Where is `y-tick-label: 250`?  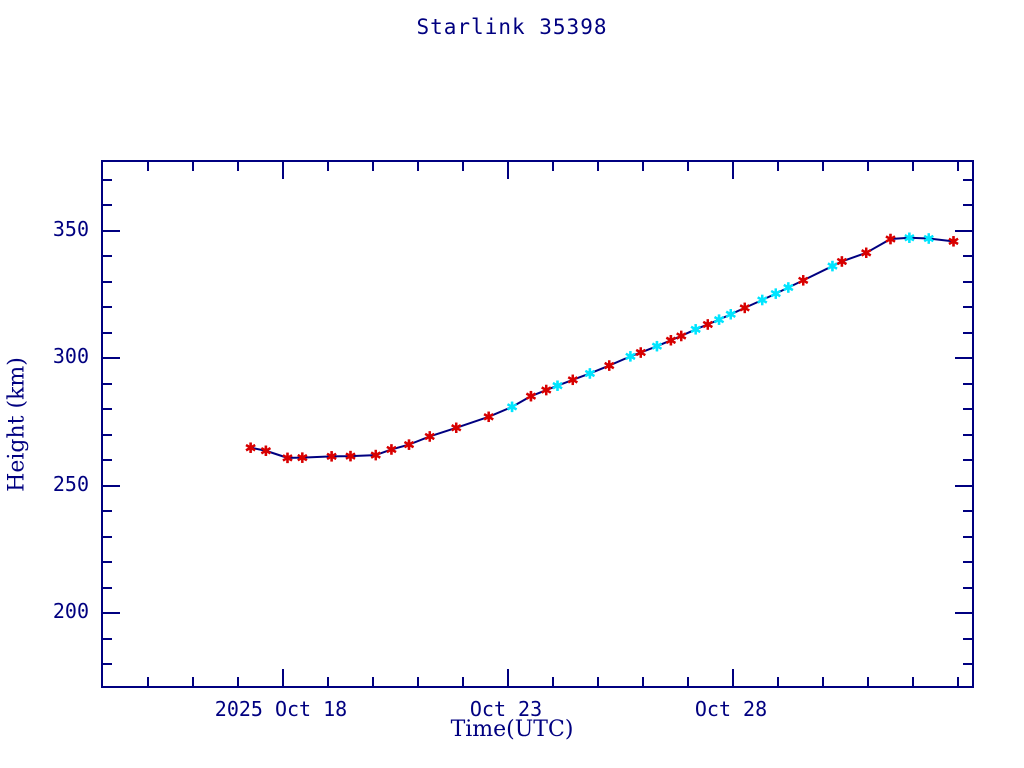
y-tick-label: 250 is located at coordinates (70, 483).